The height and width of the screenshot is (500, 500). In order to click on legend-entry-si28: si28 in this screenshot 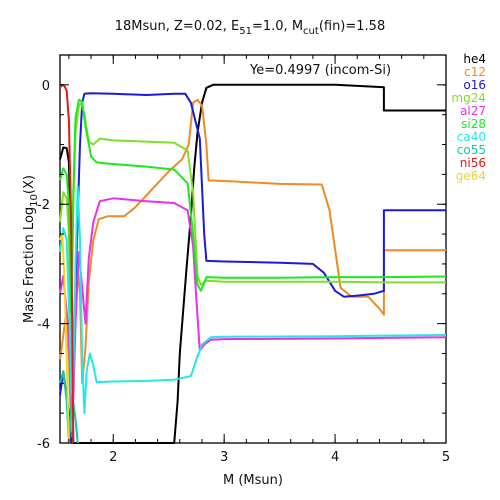, I will do `click(473, 124)`.